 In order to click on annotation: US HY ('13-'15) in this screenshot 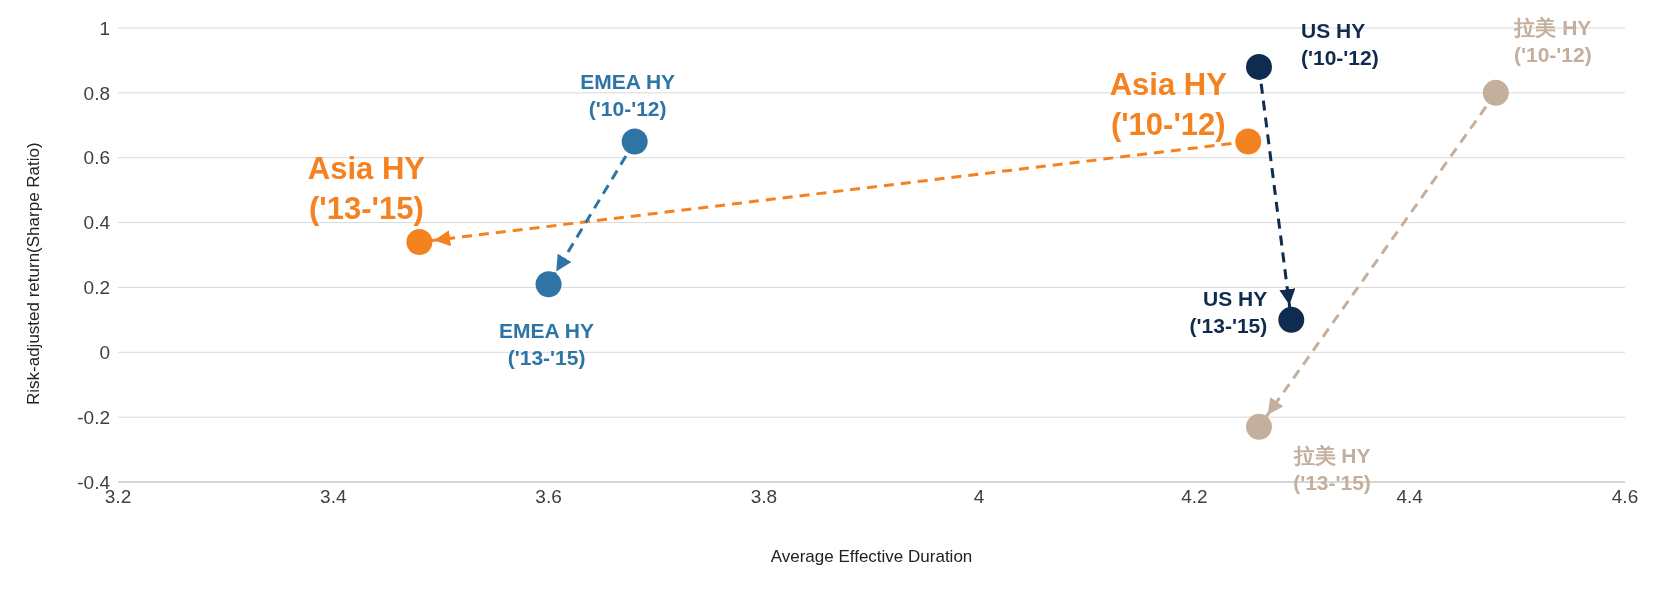, I will do `click(1228, 311)`.